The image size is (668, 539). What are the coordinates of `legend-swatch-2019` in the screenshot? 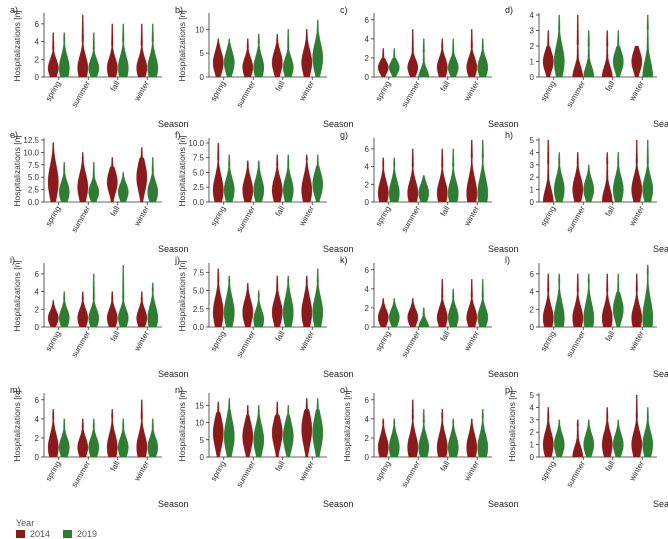 It's located at (67, 534).